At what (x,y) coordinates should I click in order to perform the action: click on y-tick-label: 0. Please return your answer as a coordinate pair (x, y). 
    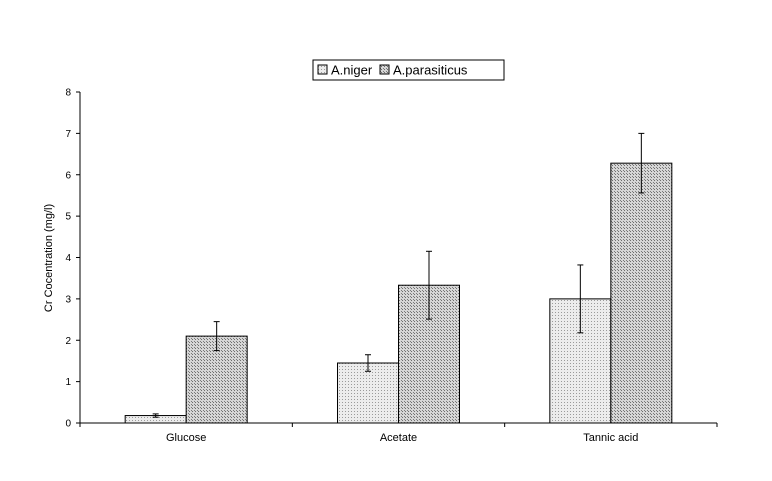
    Looking at the image, I should click on (68, 424).